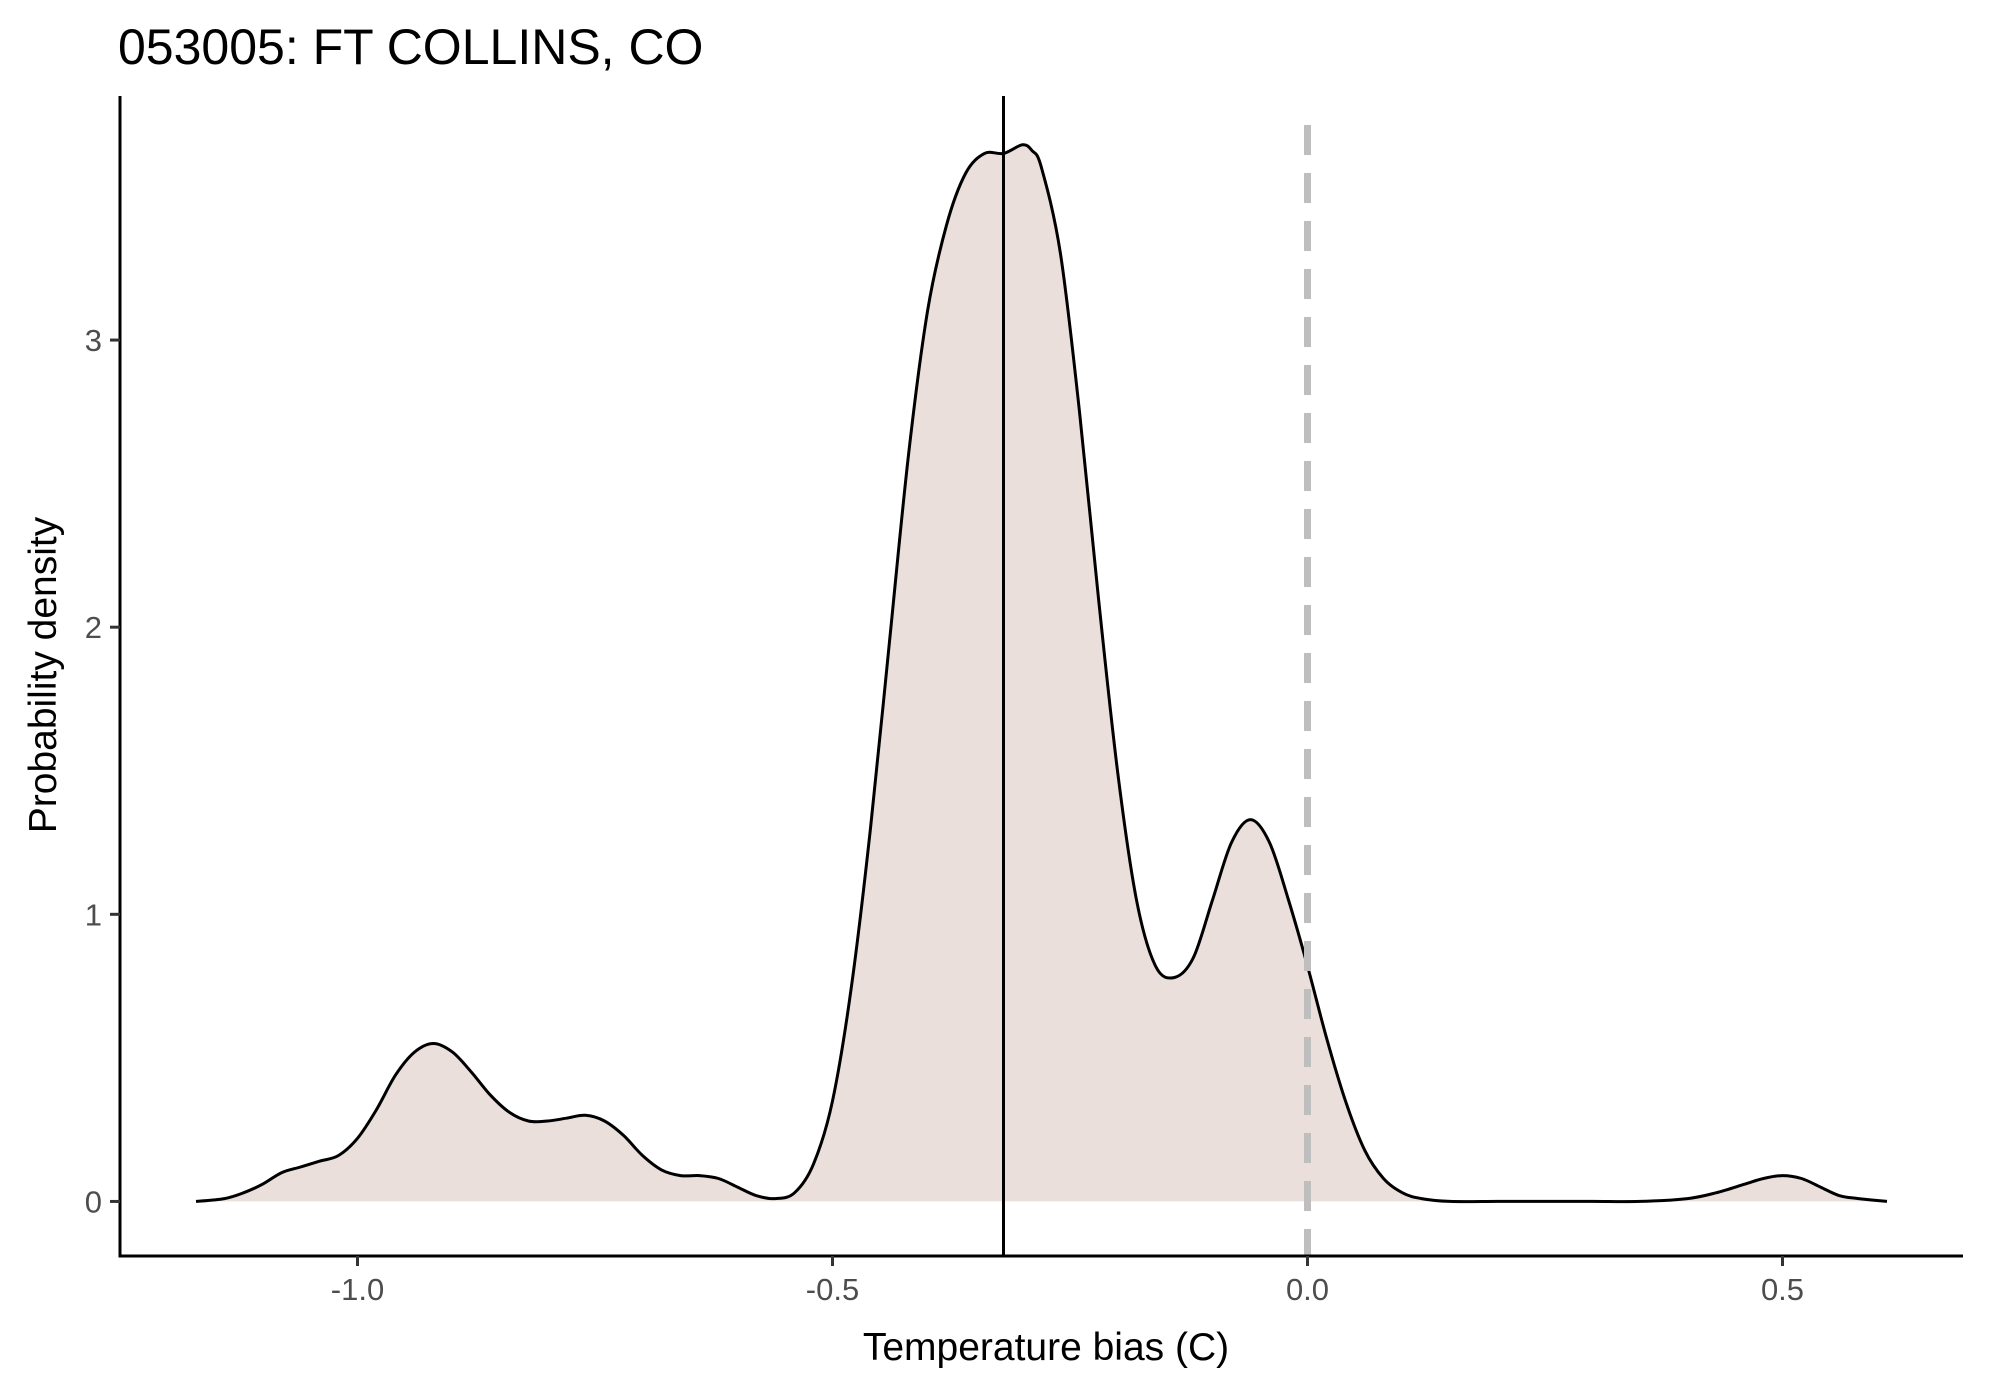 The width and height of the screenshot is (1990, 1384). Describe the element at coordinates (410, 47) in the screenshot. I see `chart-title: 053005: FT COLLINS, CO` at that location.